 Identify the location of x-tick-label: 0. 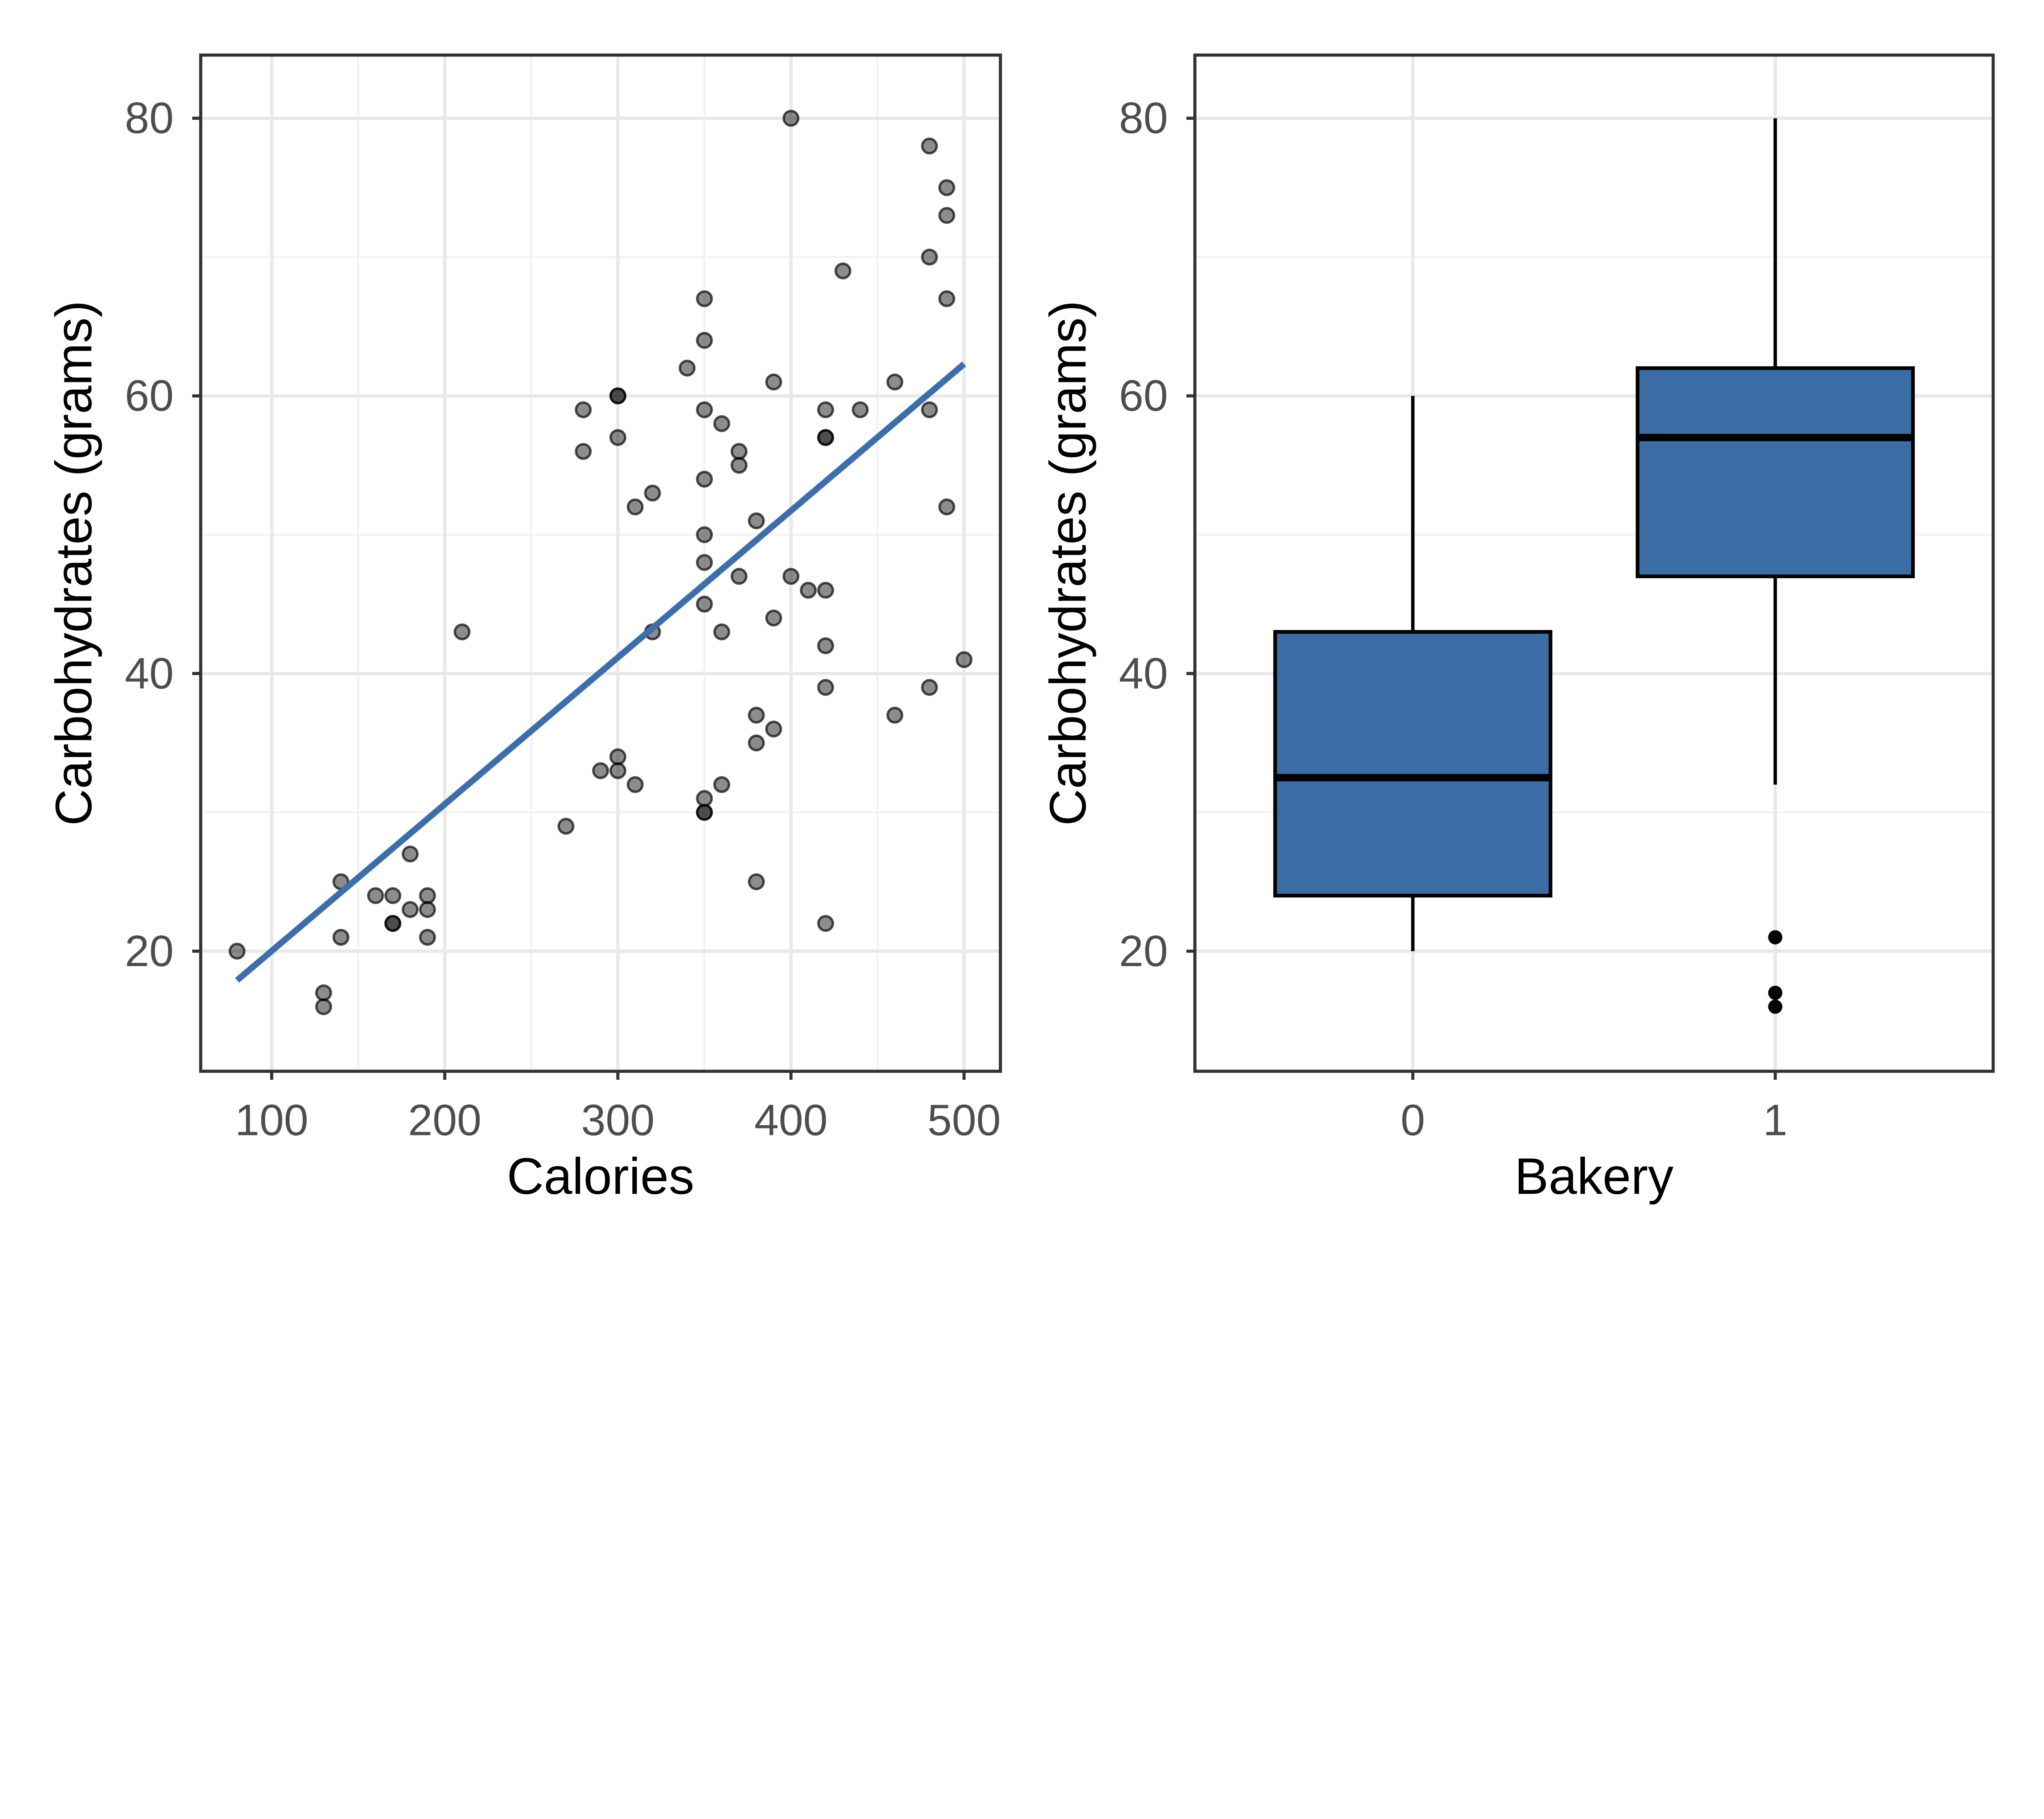
(1413, 1119).